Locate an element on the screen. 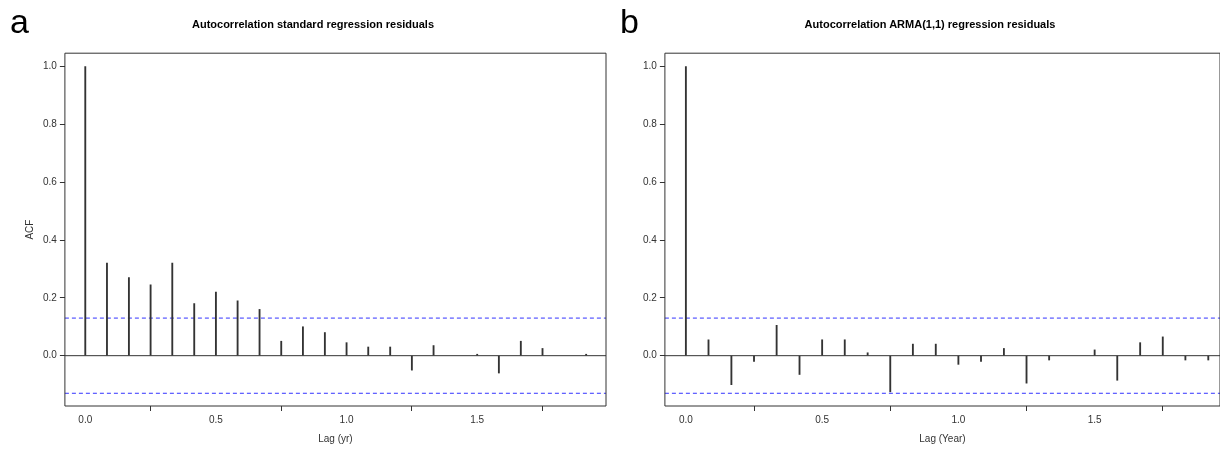 The image size is (1221, 457). x-axis-title: Lag (Year) is located at coordinates (942, 438).